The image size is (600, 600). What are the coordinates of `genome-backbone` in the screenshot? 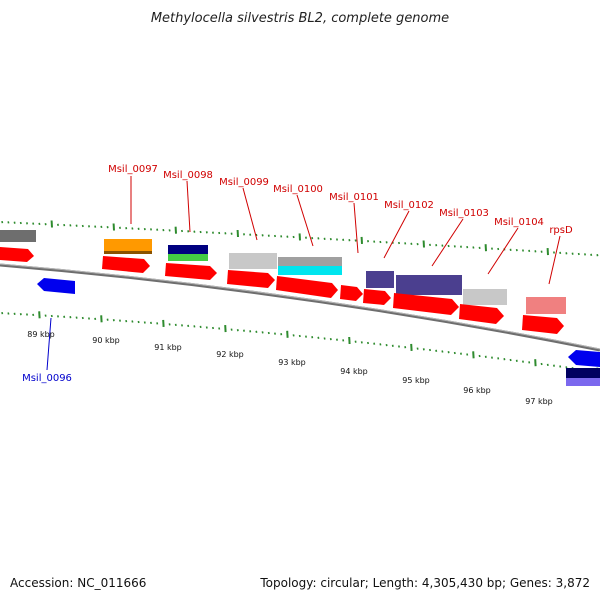 It's located at (300, 307).